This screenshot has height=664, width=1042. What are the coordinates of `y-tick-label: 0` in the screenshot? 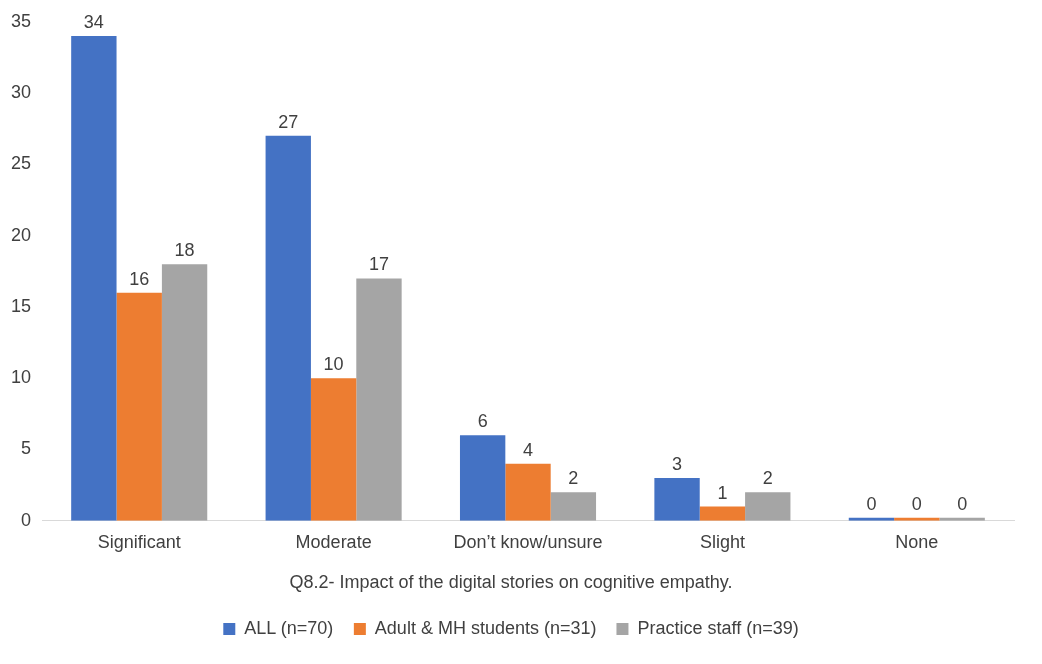 It's located at (26, 519).